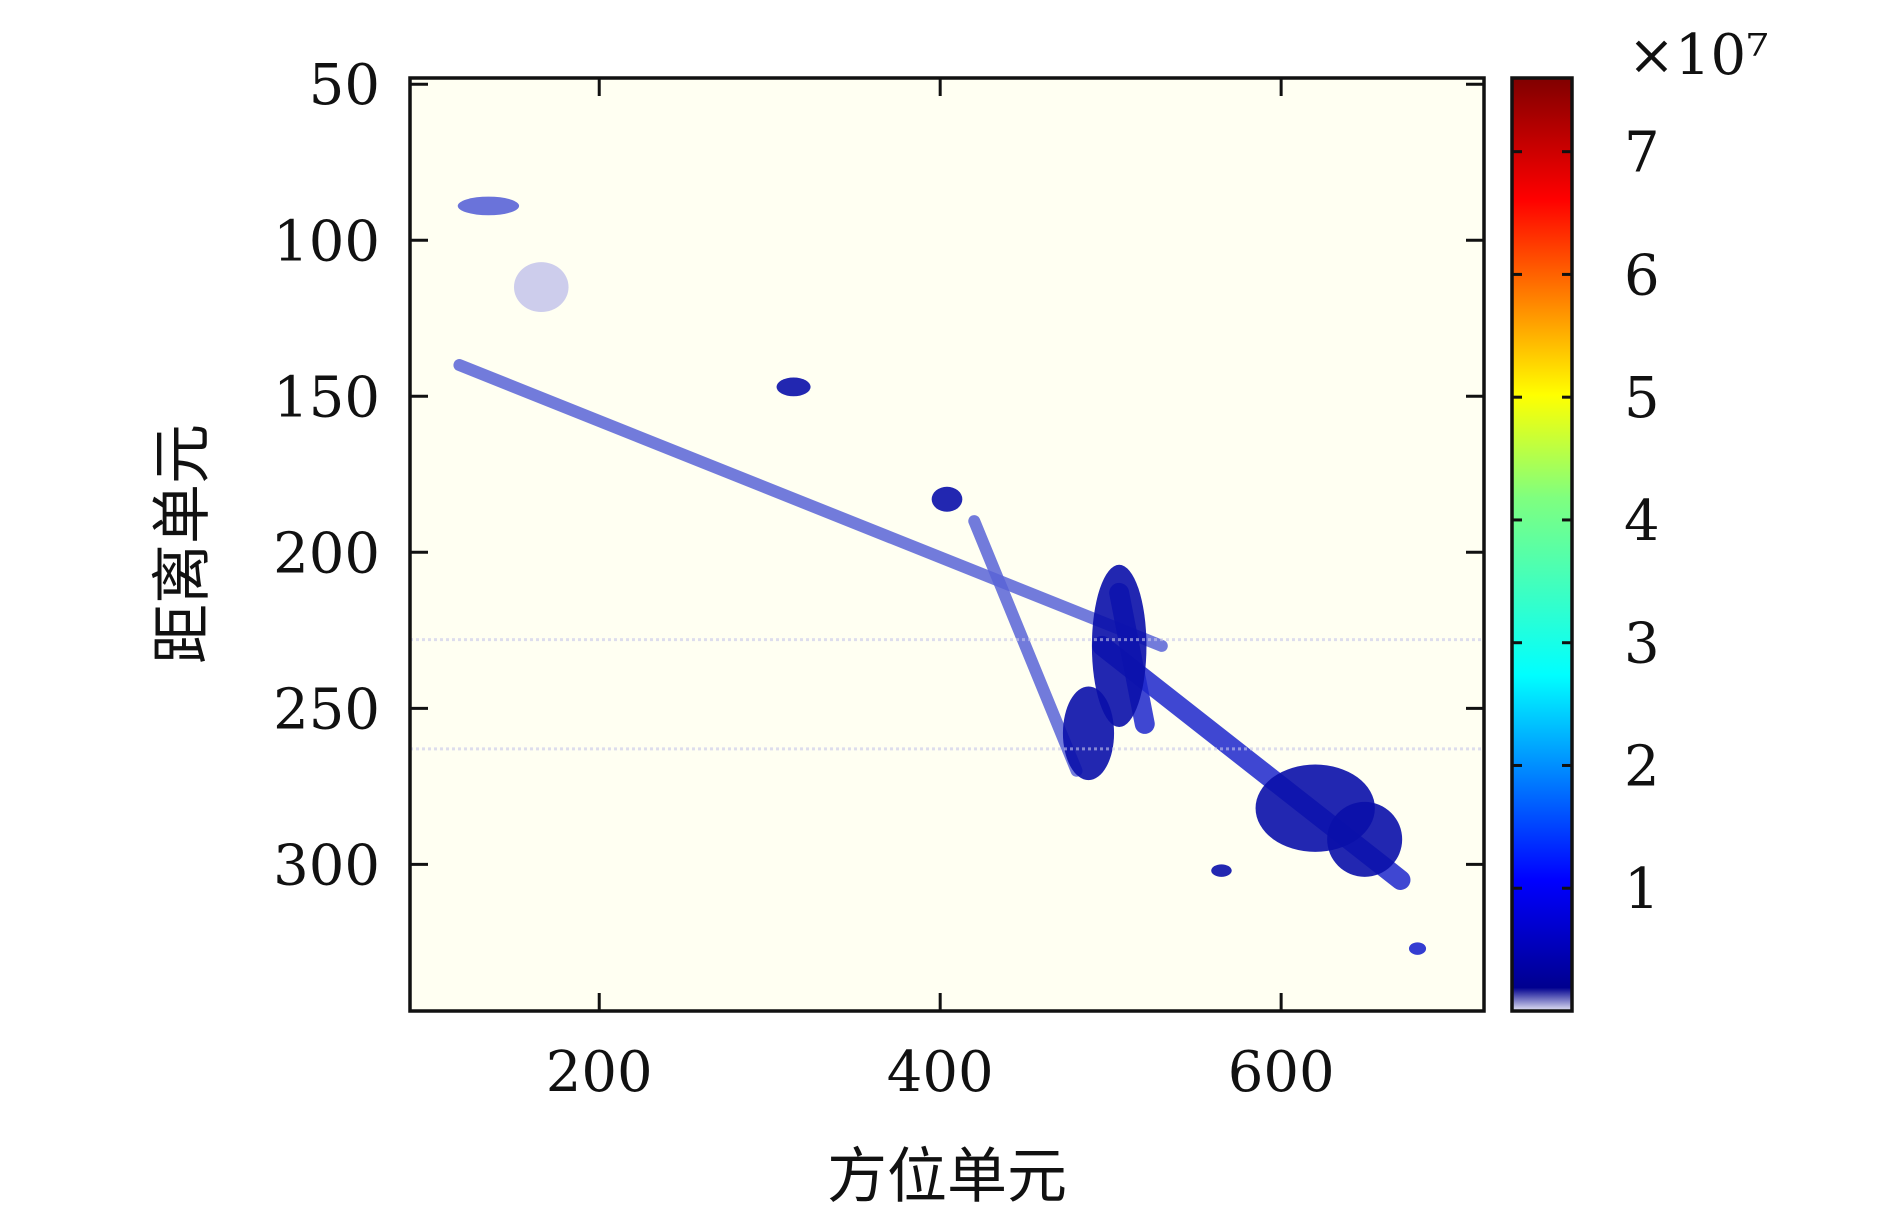  Describe the element at coordinates (1642, 398) in the screenshot. I see `colorbar-tick-label: 5` at that location.